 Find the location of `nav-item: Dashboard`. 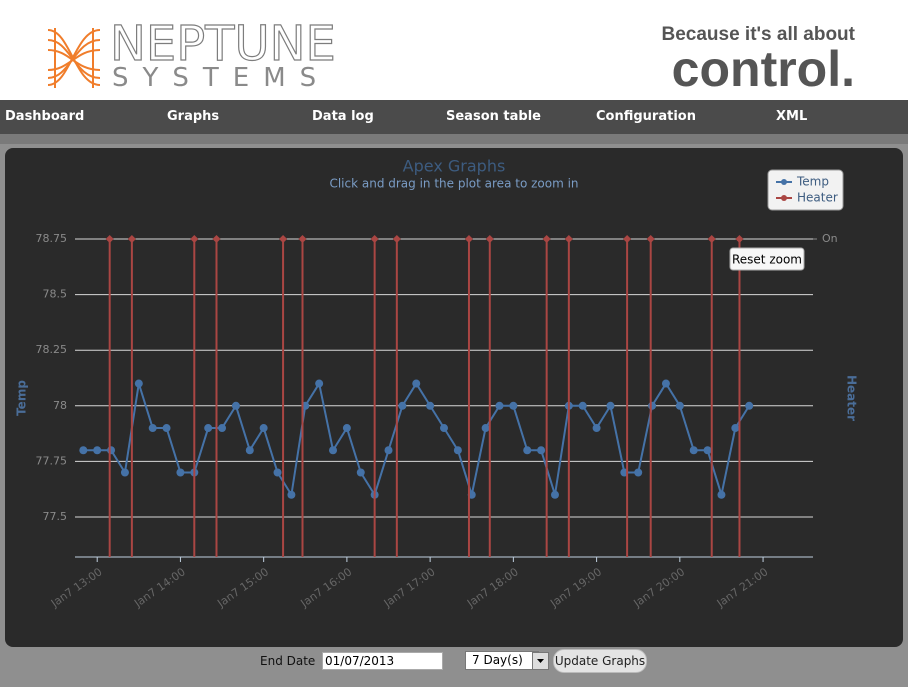

nav-item: Dashboard is located at coordinates (45, 116).